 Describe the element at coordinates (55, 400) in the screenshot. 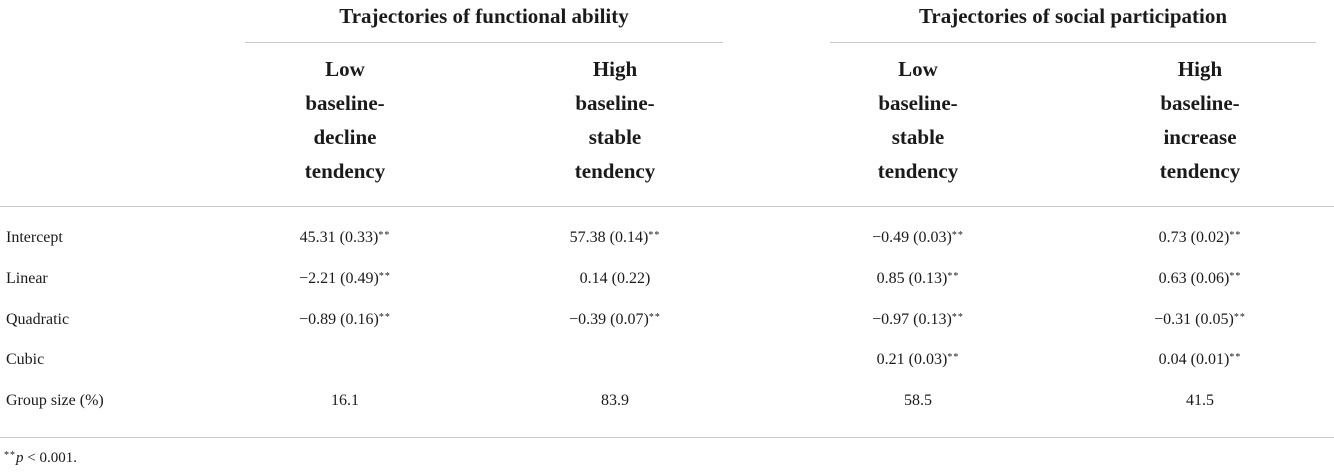

I see `row-label-group-size: Group size (%)` at that location.